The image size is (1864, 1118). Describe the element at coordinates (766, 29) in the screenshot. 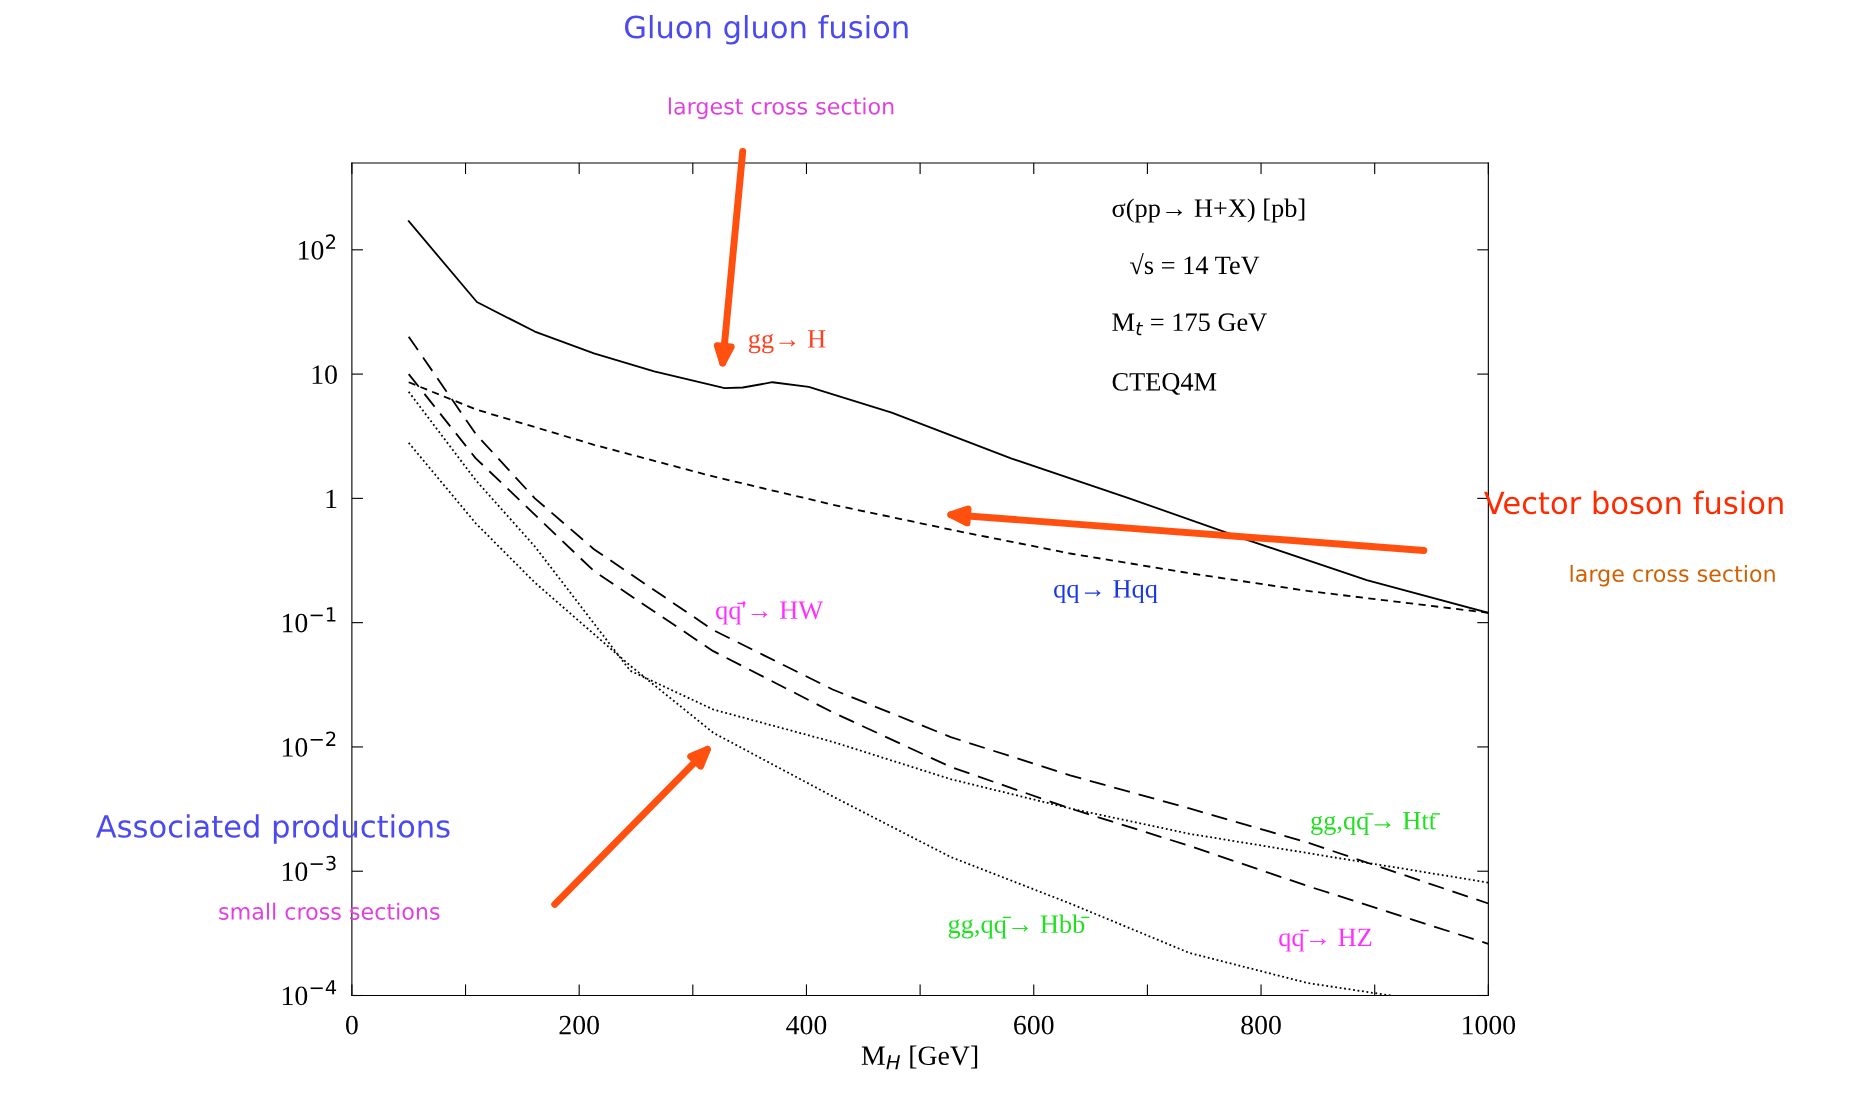

I see `text: Gluon gluon fusion` at that location.